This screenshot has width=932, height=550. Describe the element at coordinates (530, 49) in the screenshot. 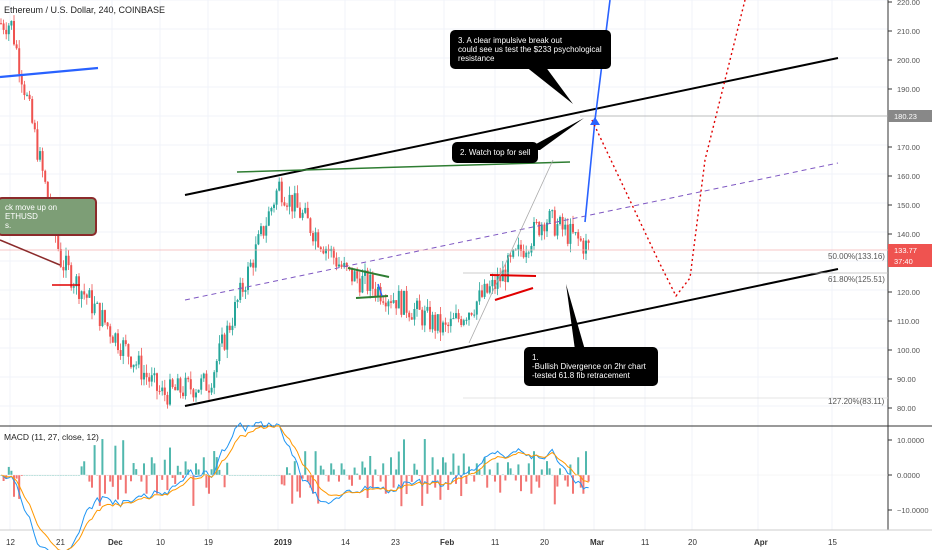

I see `annotation-breakout-line: could see us test the $233 psychological` at that location.